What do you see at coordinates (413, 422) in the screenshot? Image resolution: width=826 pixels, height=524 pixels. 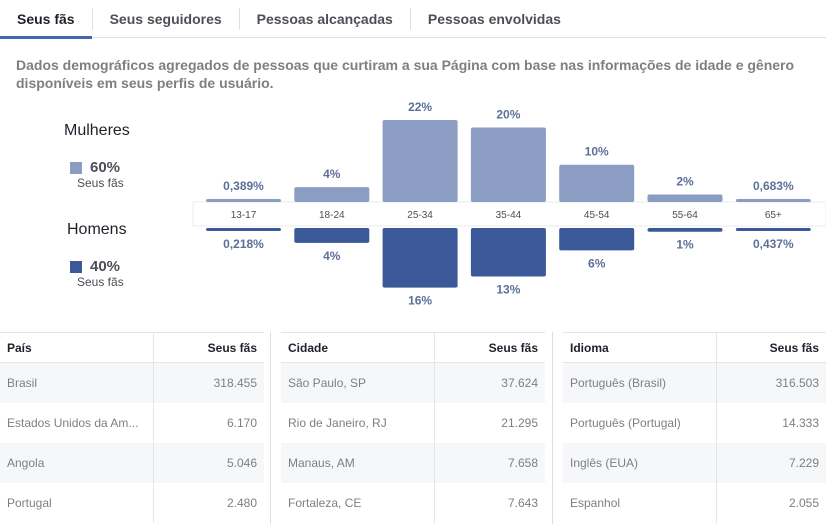 I see `table-row: Rio de Janeiro, RJ 21.295` at bounding box center [413, 422].